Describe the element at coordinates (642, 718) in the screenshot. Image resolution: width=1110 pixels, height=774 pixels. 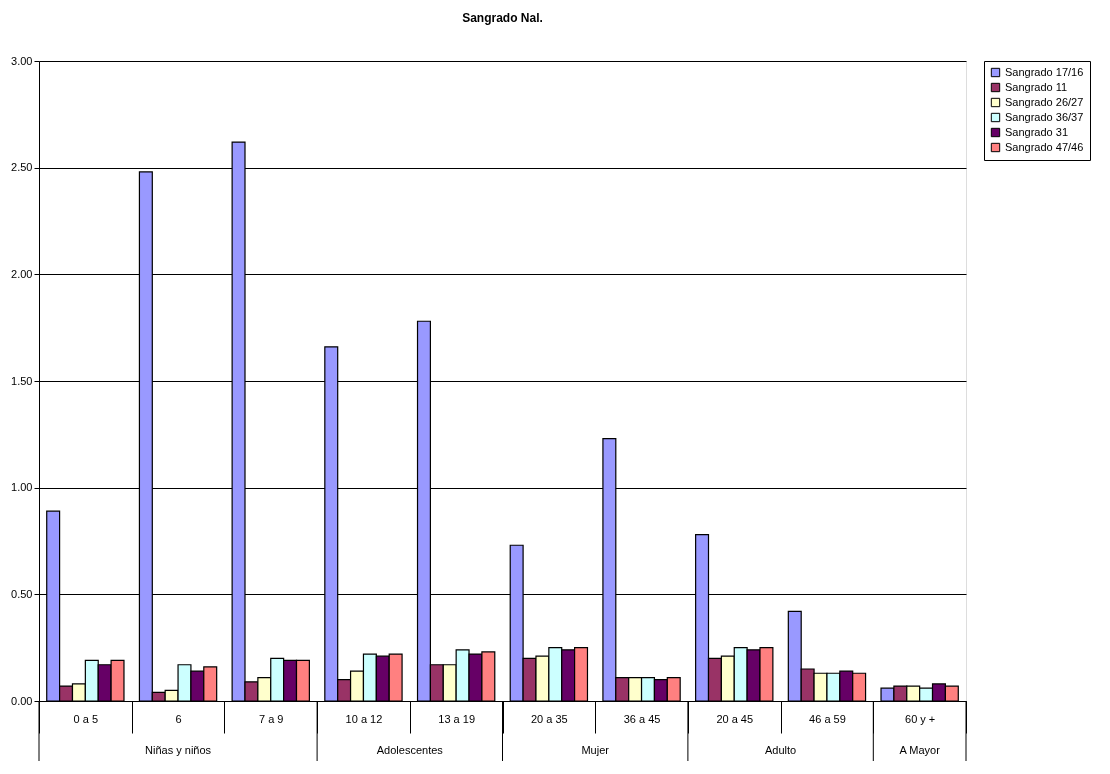
I see `x-tick-label: 36 a 45` at that location.